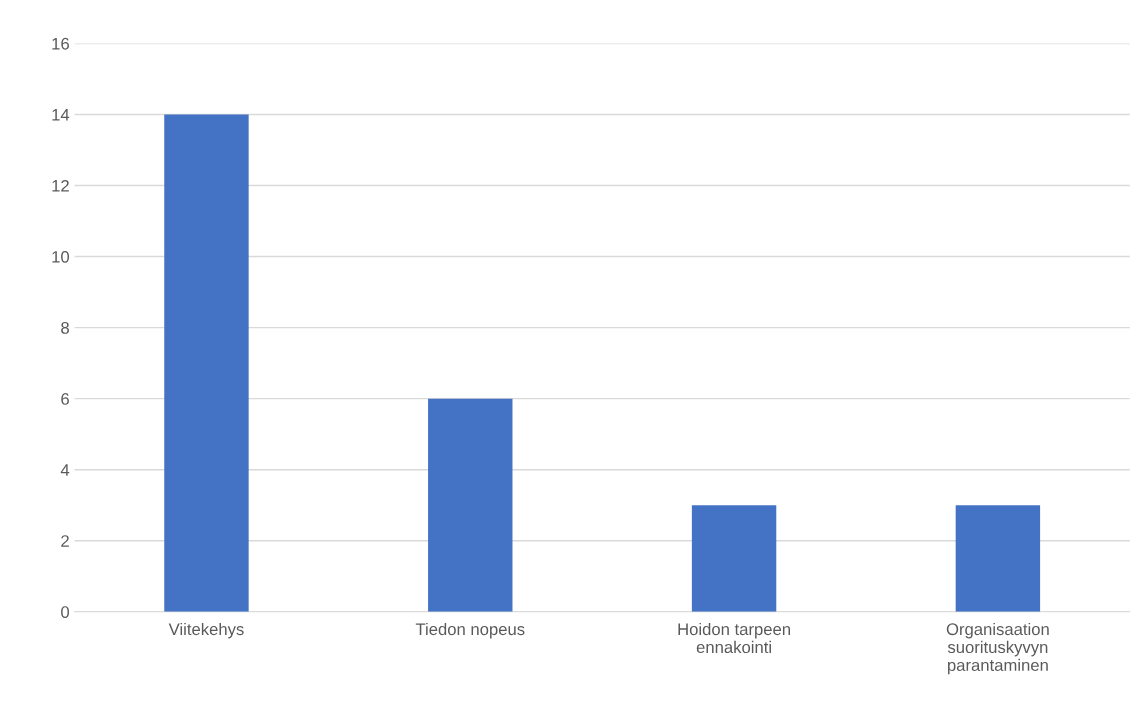 The image size is (1147, 724). I want to click on y-tick-label: 10, so click(61, 256).